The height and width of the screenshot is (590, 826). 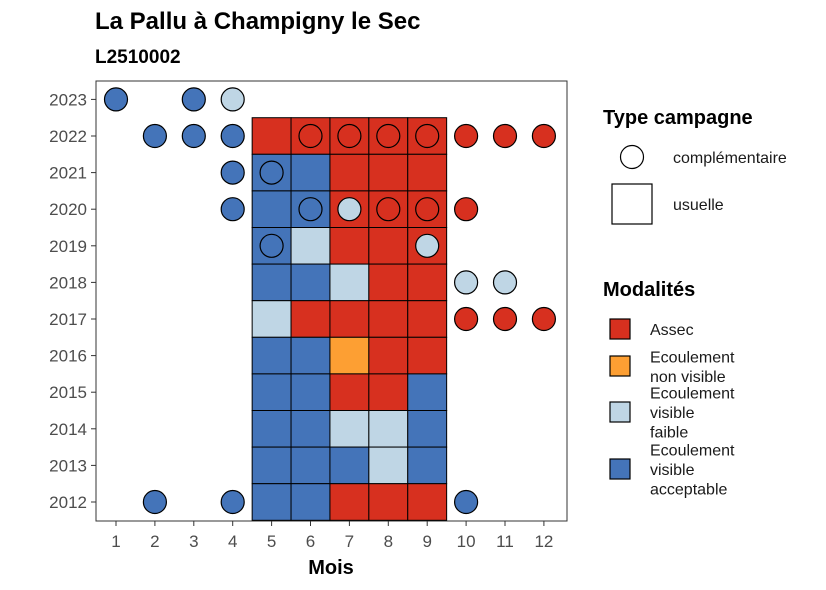 What do you see at coordinates (349, 541) in the screenshot?
I see `x-tick-label: 7` at bounding box center [349, 541].